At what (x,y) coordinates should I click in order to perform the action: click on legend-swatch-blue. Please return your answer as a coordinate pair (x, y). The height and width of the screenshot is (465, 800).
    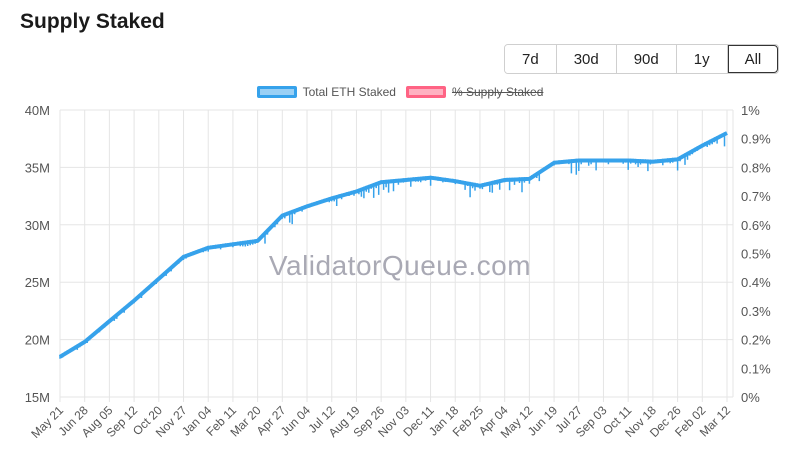
    Looking at the image, I should click on (276, 92).